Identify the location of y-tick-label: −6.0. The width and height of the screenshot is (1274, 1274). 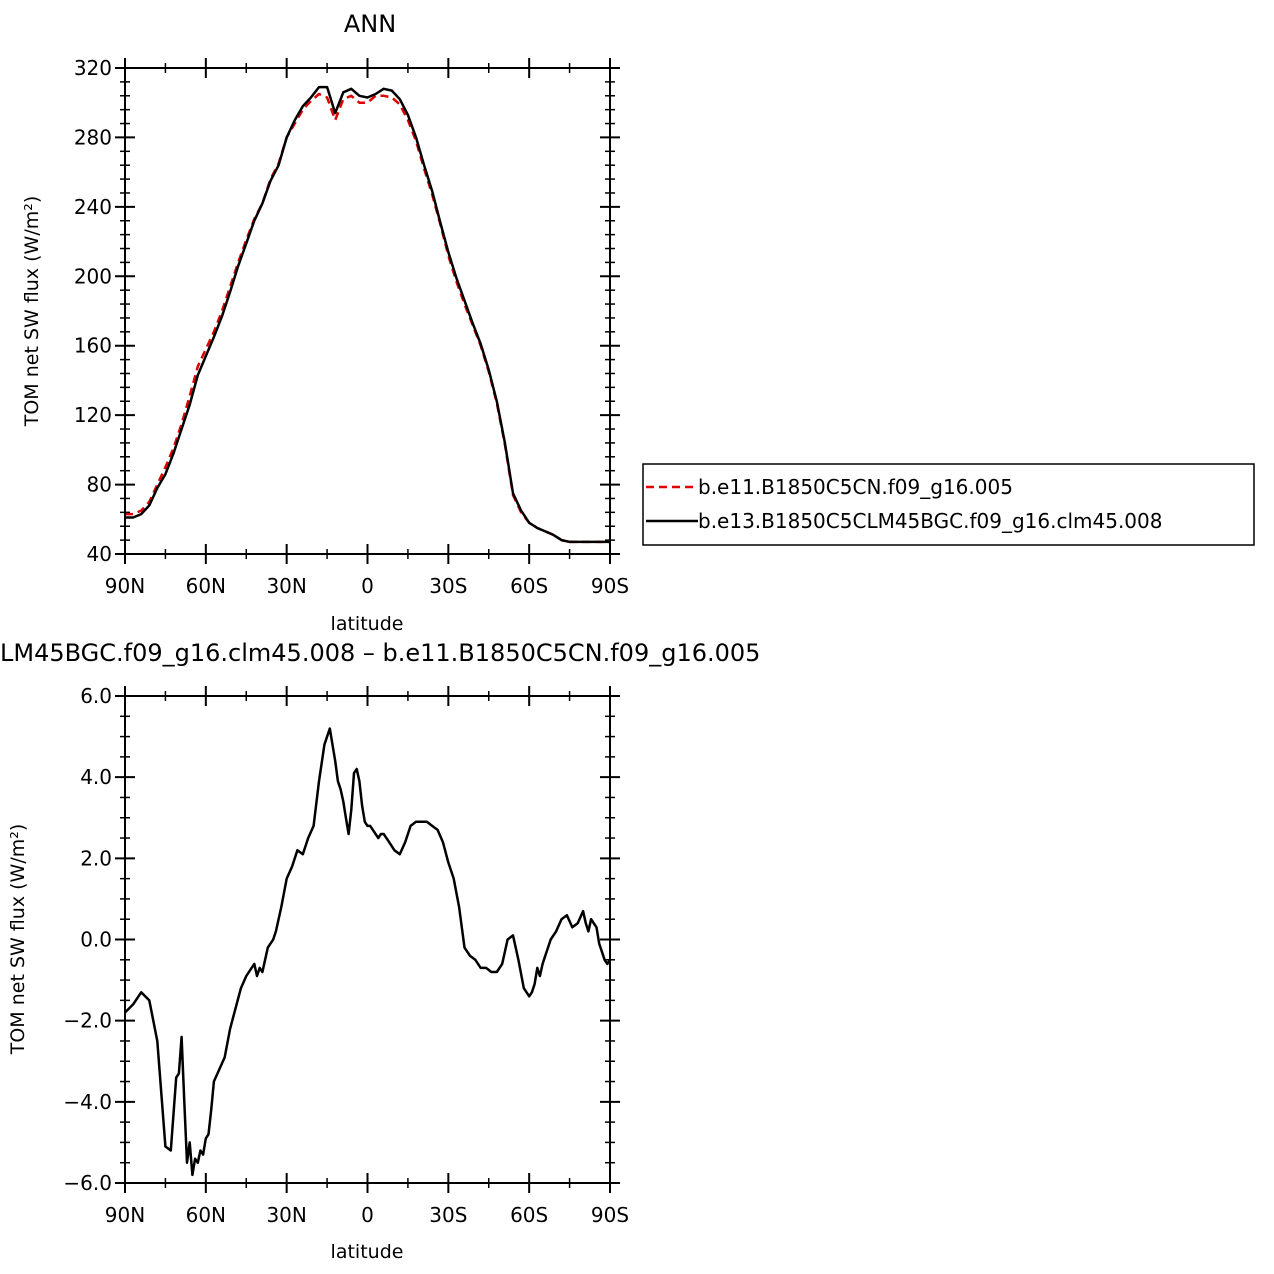
(87, 1183).